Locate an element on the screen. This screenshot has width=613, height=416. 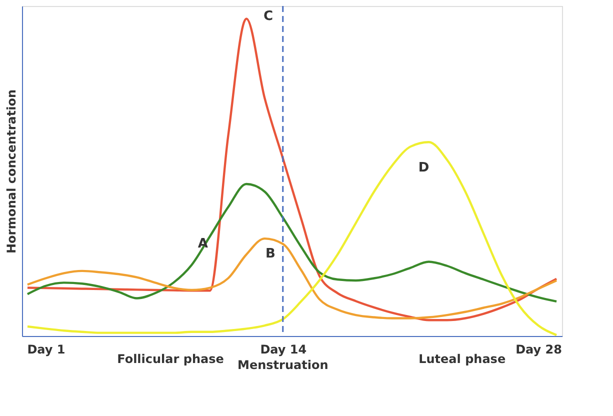
annotation: D is located at coordinates (424, 168).